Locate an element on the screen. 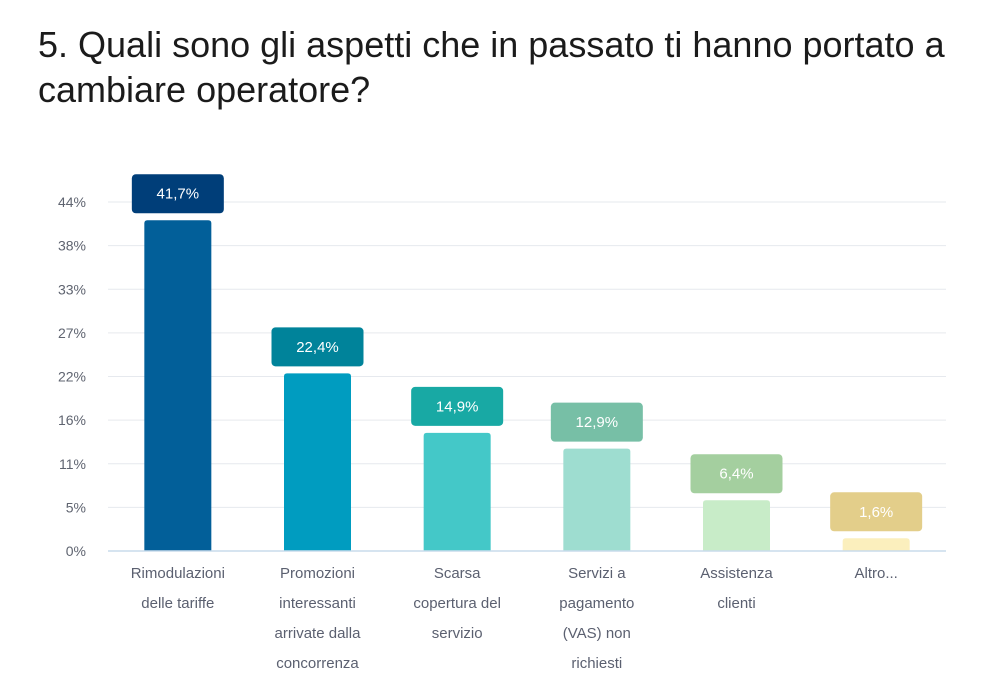  y-tick-label: 33% is located at coordinates (72, 289).